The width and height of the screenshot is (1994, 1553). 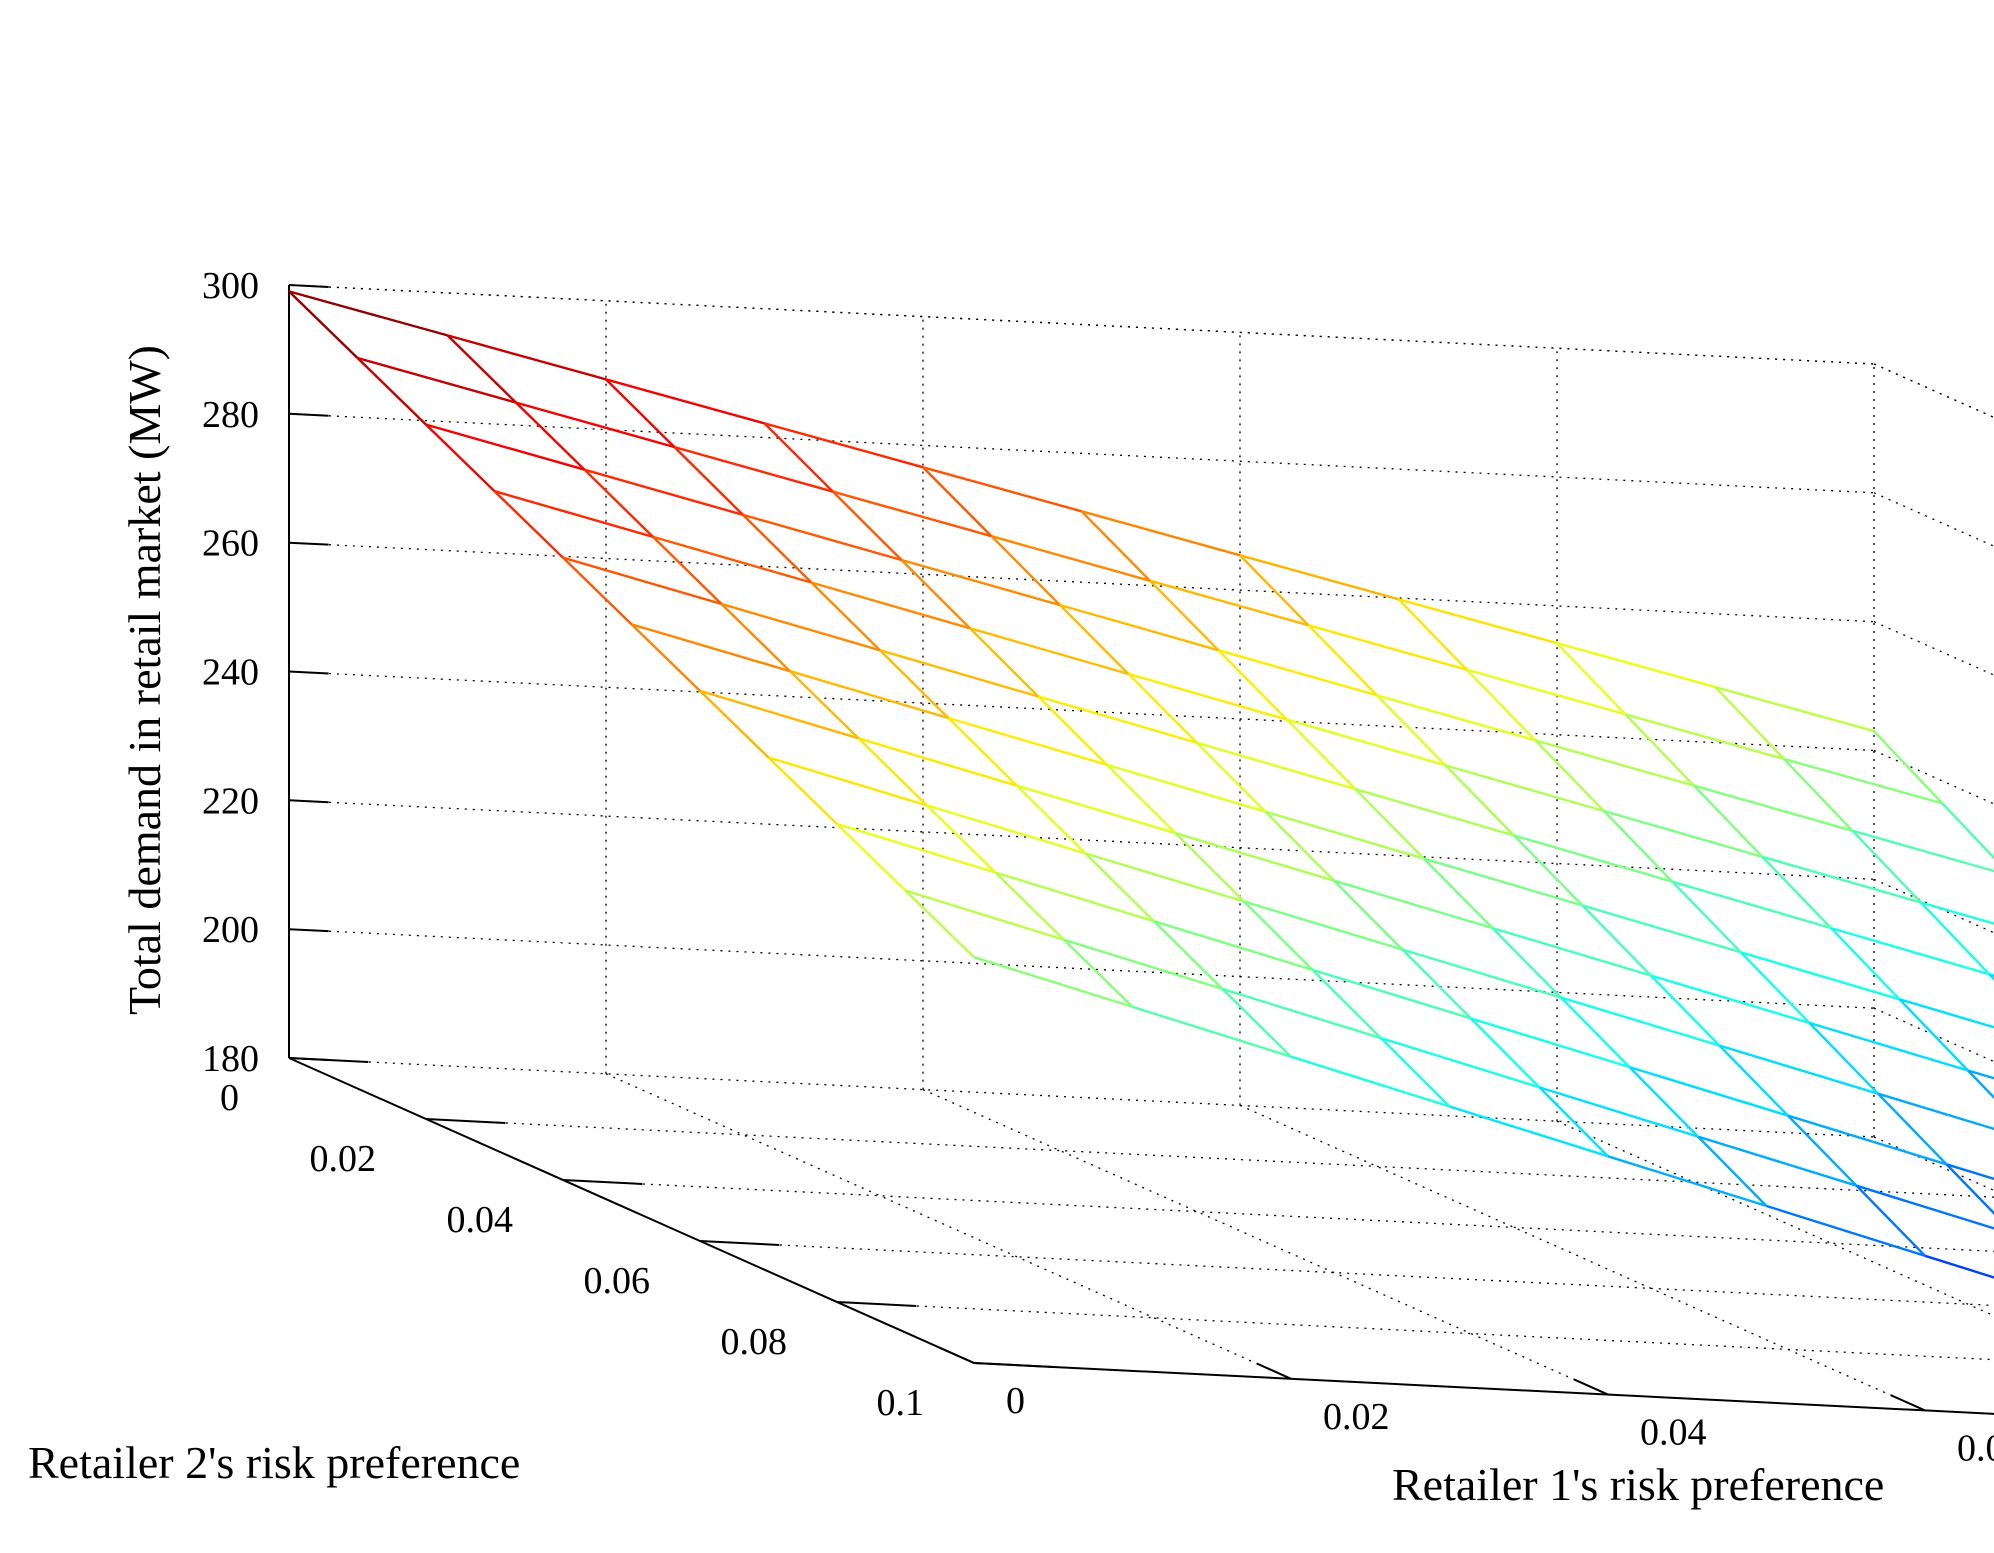 I want to click on x-tick-label: 0.02, so click(x=1356, y=1417).